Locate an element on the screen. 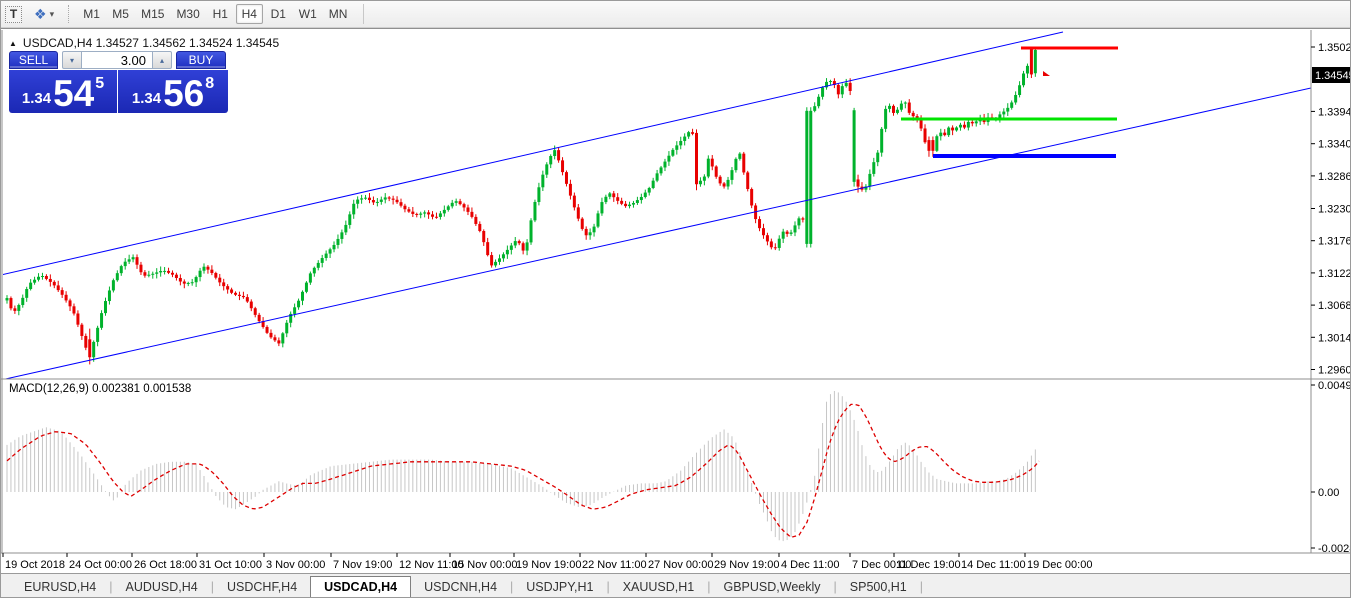  timeframe-d1-button: D1 is located at coordinates (278, 14).